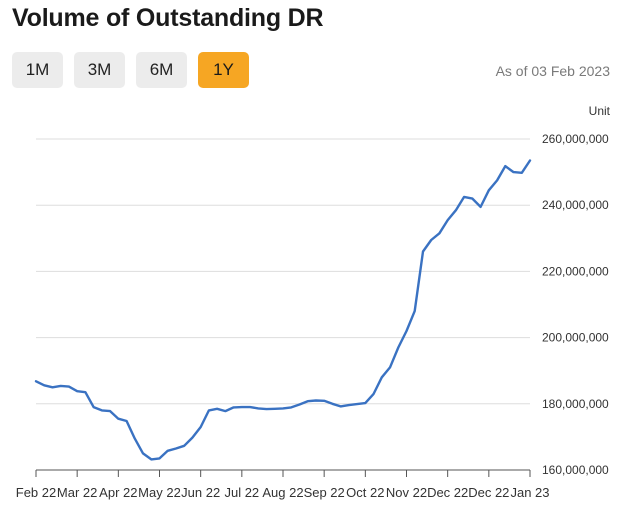 Image resolution: width=622 pixels, height=505 pixels. I want to click on x-tick-label: Aug 22, so click(282, 492).